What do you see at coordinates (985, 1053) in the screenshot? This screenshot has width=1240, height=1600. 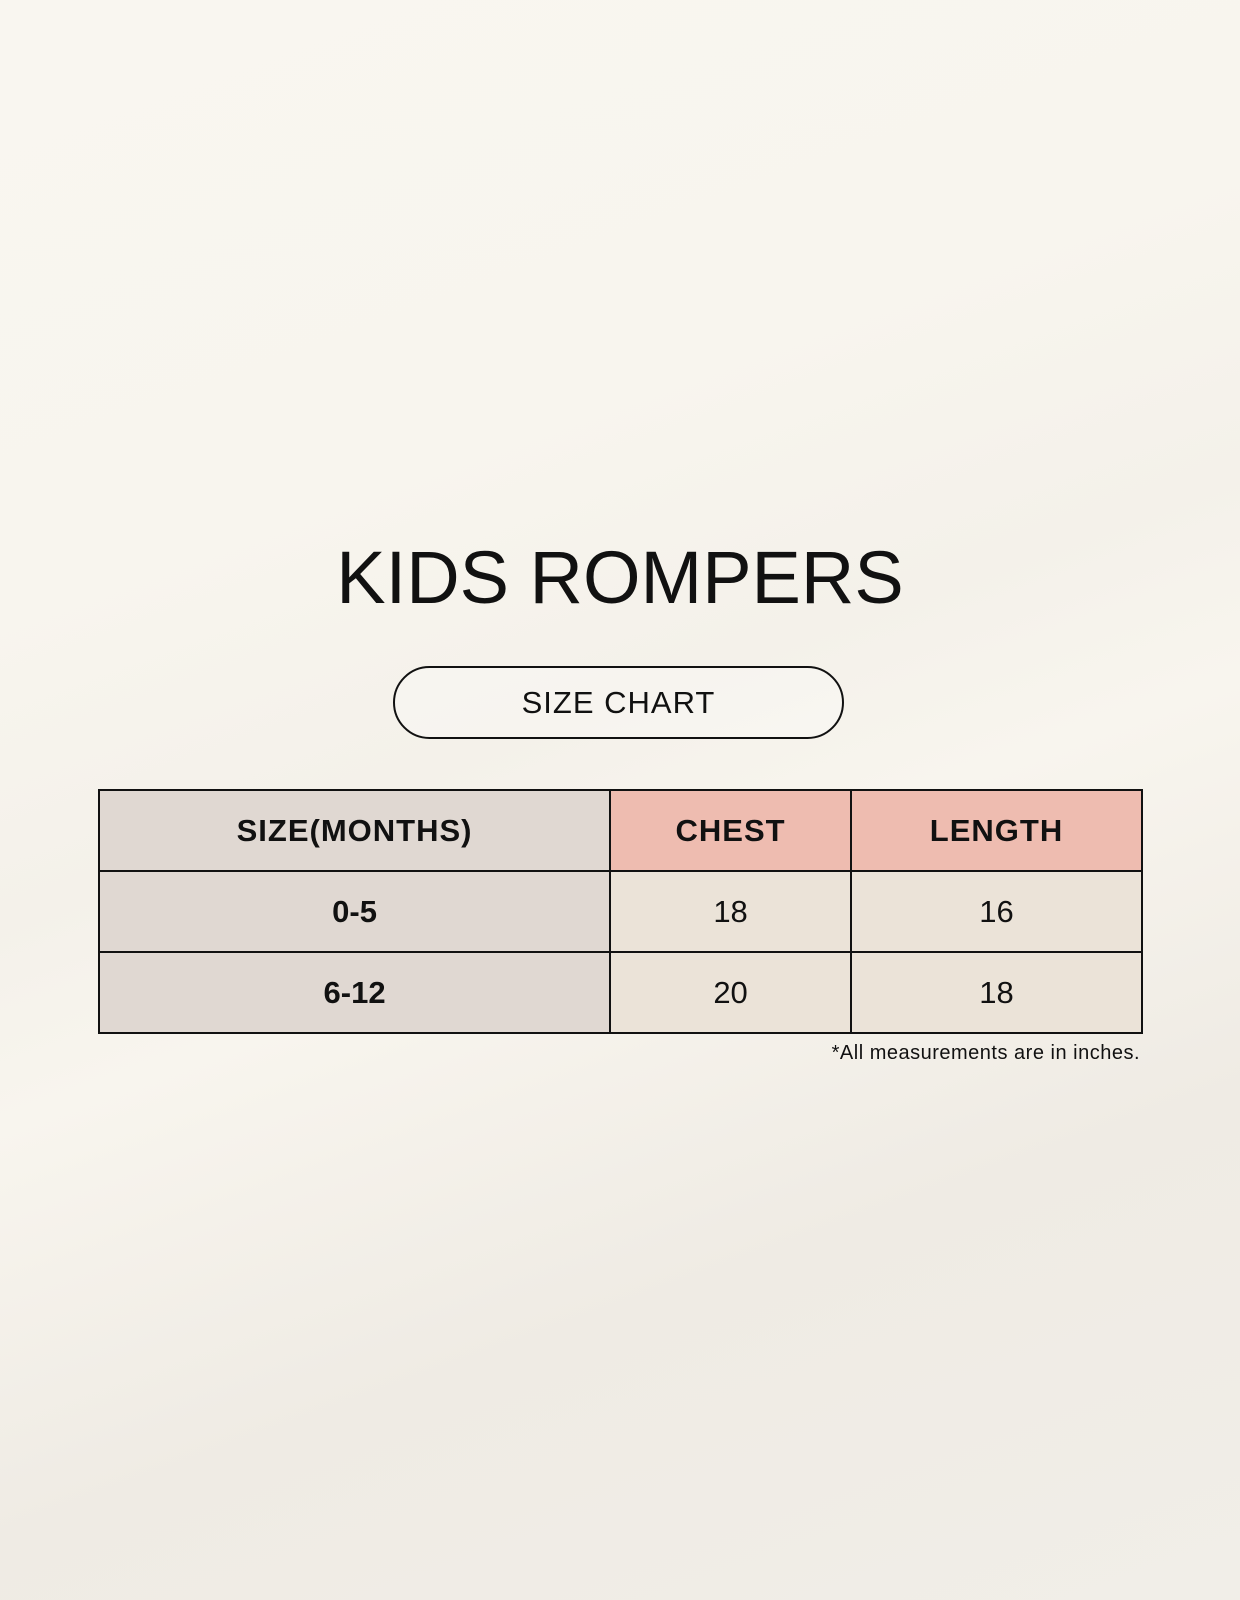 I see `footnote: *All measurements are in inches.` at bounding box center [985, 1053].